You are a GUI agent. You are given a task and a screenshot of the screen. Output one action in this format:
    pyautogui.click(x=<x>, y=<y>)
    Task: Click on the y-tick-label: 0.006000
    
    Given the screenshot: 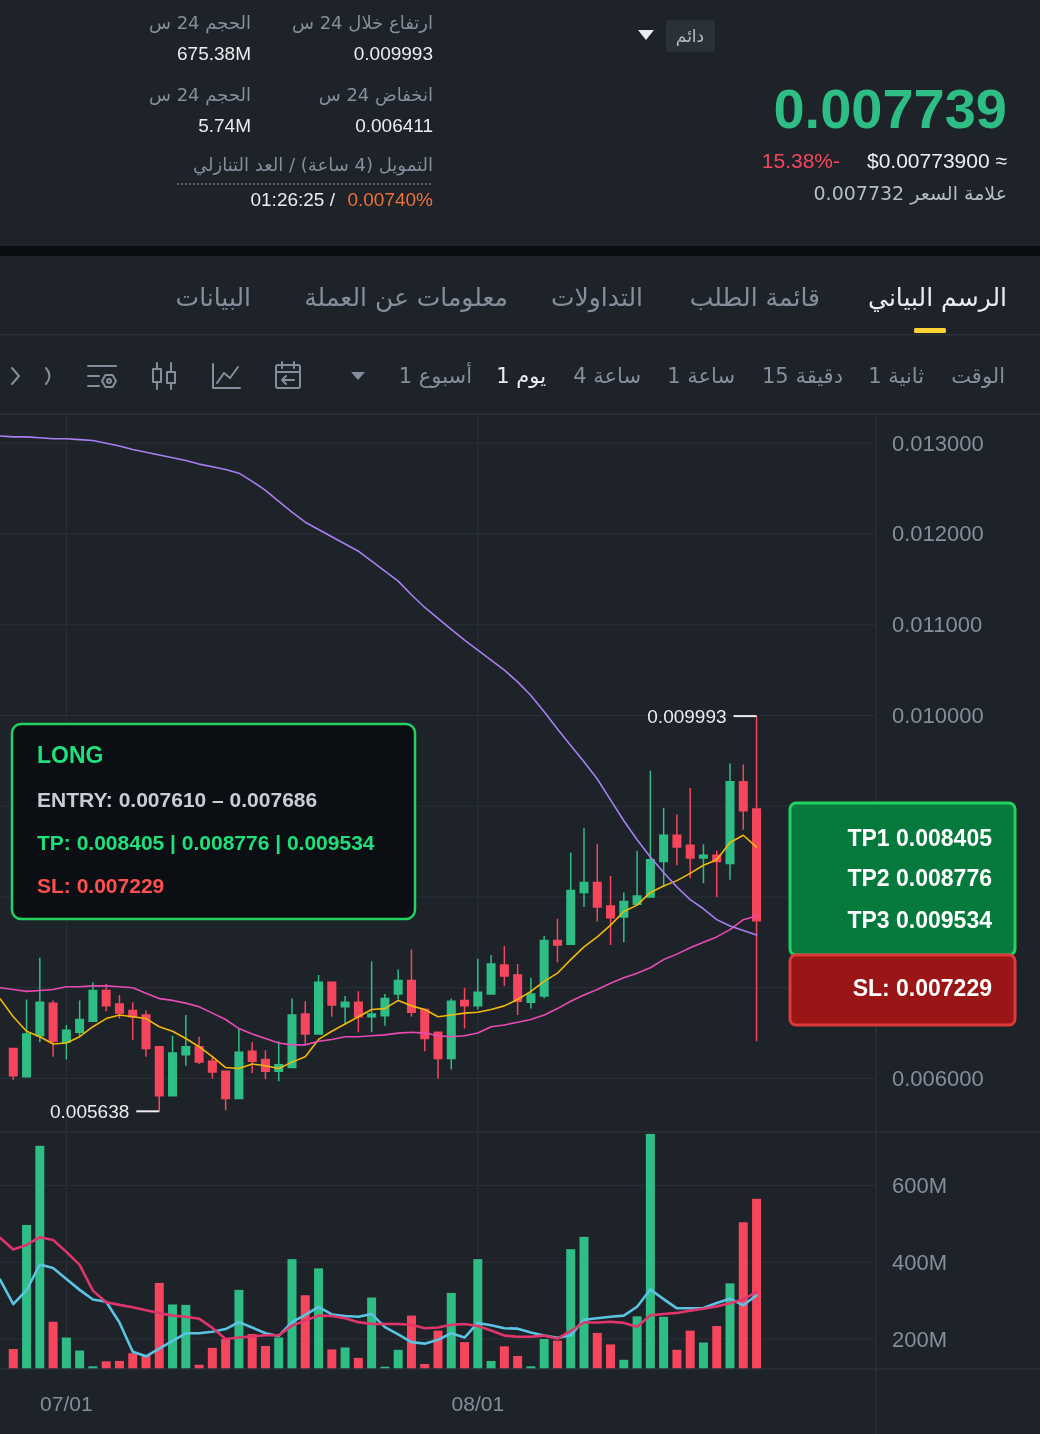 What is the action you would take?
    pyautogui.click(x=938, y=1078)
    